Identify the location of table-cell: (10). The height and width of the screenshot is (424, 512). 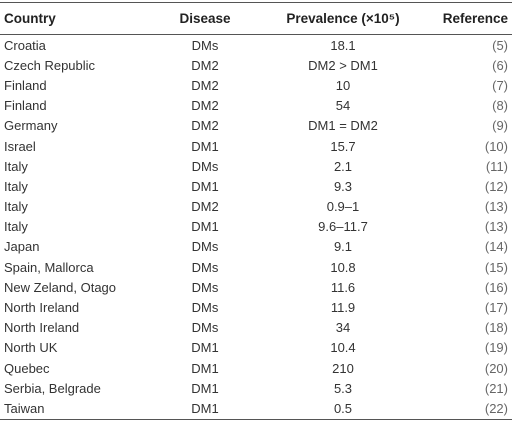
(496, 146).